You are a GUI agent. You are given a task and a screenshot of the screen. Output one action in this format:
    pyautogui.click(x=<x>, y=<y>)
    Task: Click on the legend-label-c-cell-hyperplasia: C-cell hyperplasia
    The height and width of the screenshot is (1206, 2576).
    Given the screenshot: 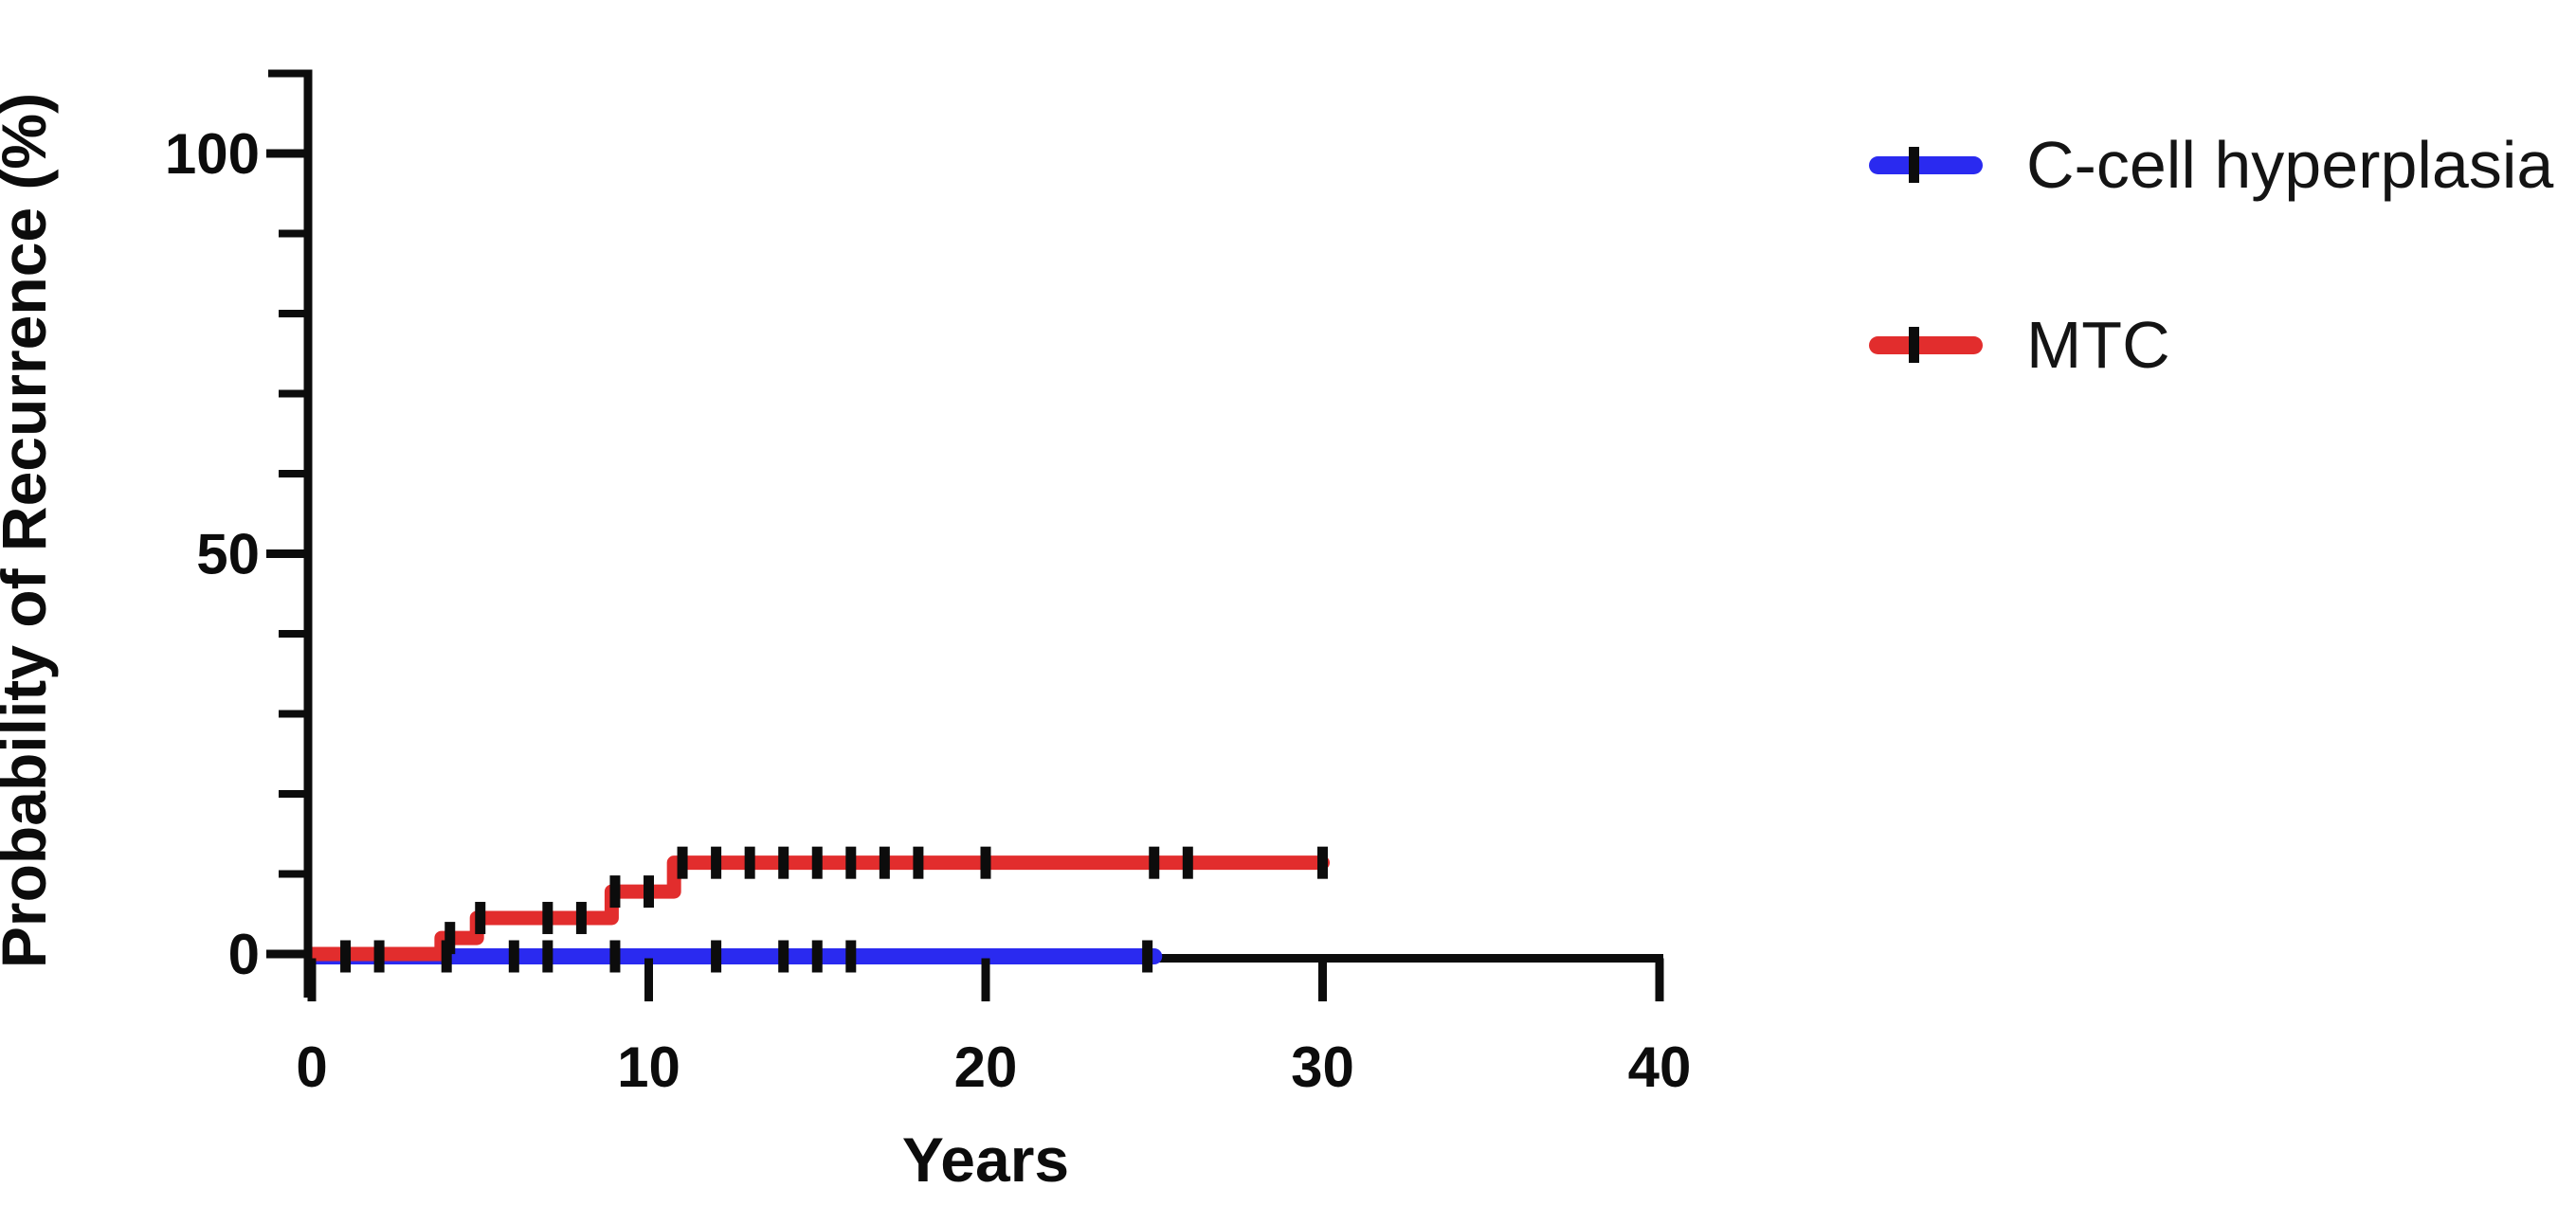 What is the action you would take?
    pyautogui.click(x=2290, y=165)
    